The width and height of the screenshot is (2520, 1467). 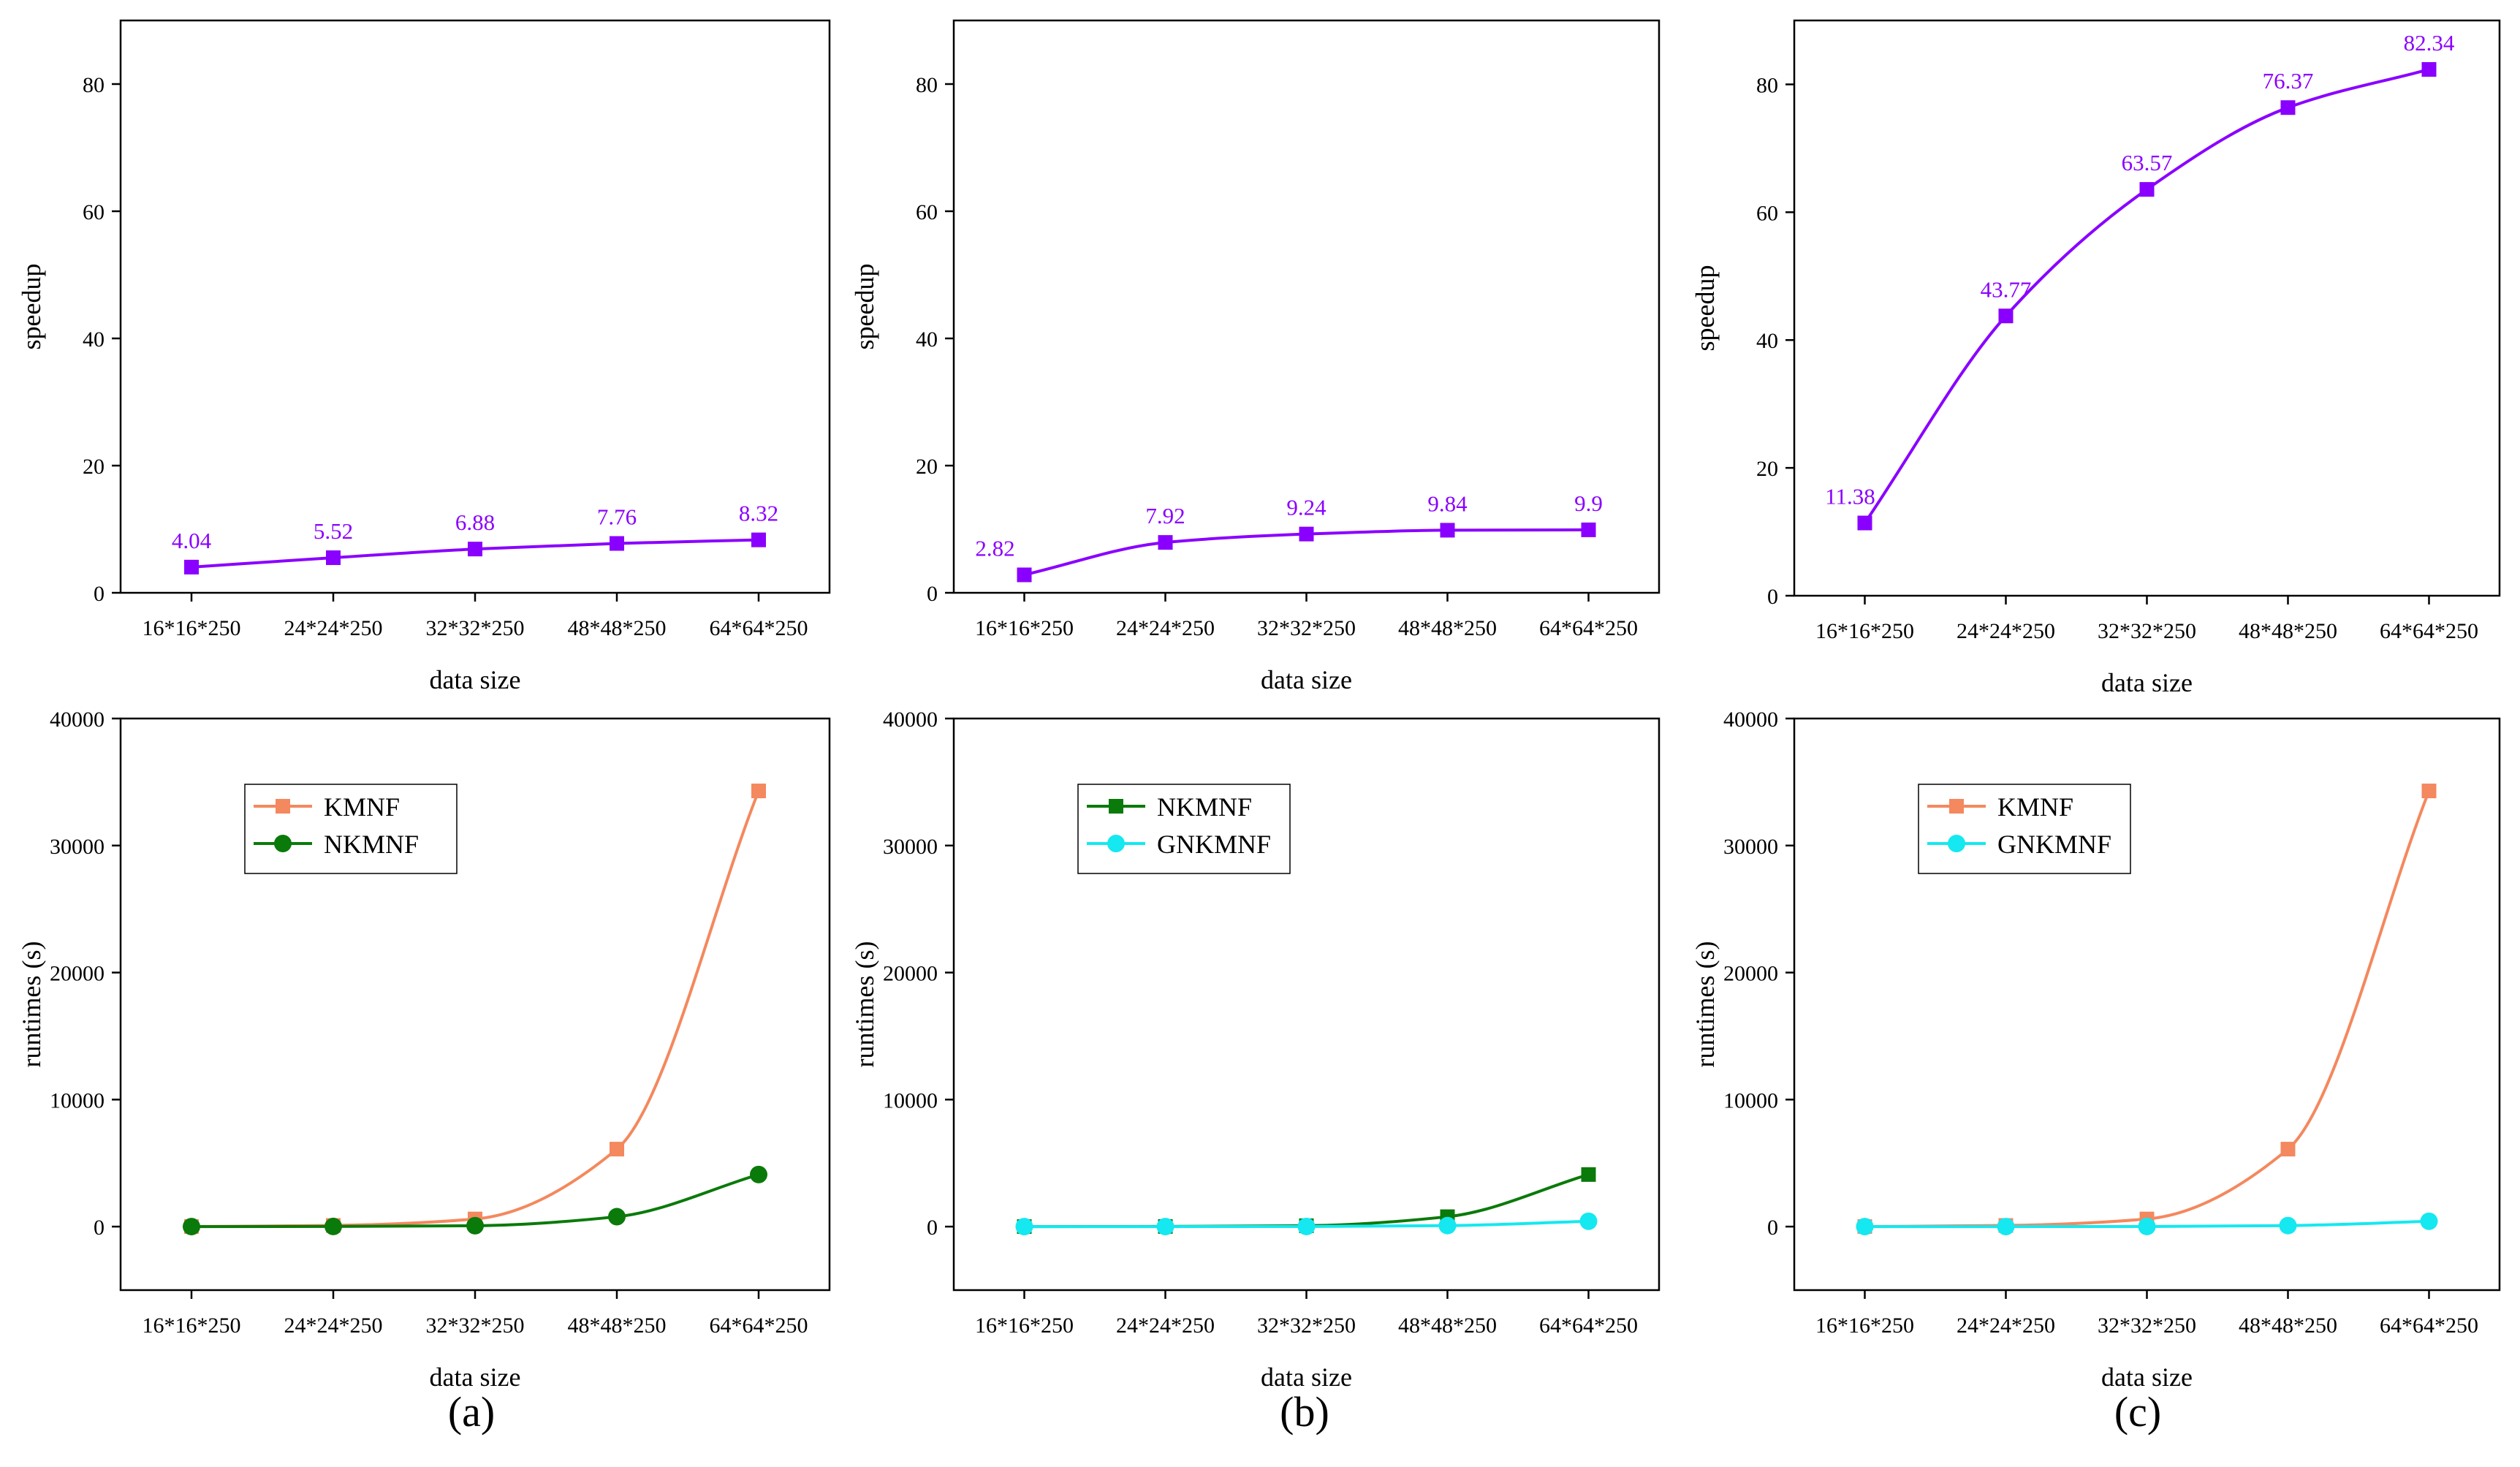 What do you see at coordinates (758, 513) in the screenshot?
I see `data-label: 8.32` at bounding box center [758, 513].